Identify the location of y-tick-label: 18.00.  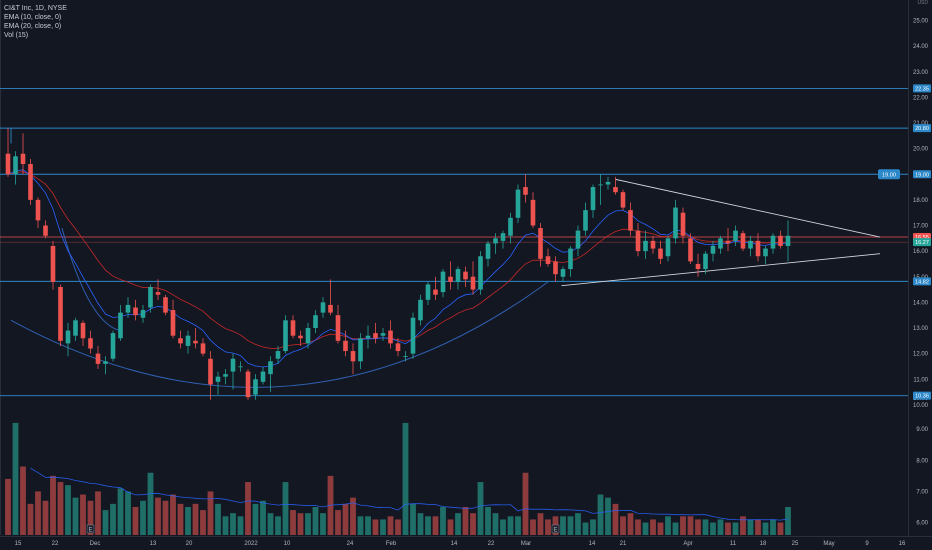
(921, 201).